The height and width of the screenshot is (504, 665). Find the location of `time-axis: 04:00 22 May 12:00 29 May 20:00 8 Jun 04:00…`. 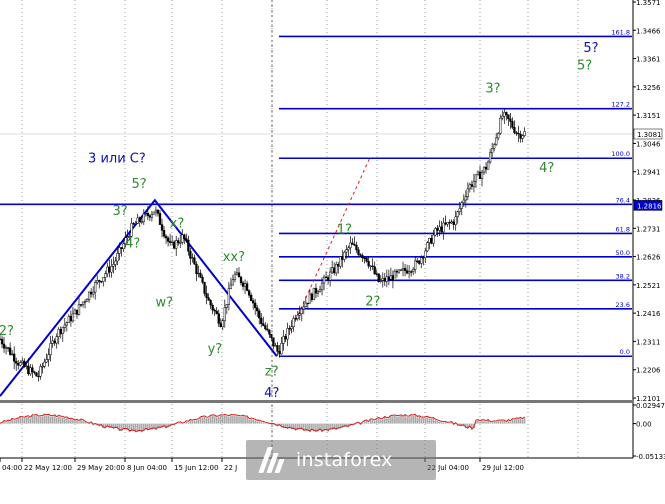

time-axis: 04:00 22 May 12:00 29 May 20:00 8 Jun 04:00… is located at coordinates (262, 465).